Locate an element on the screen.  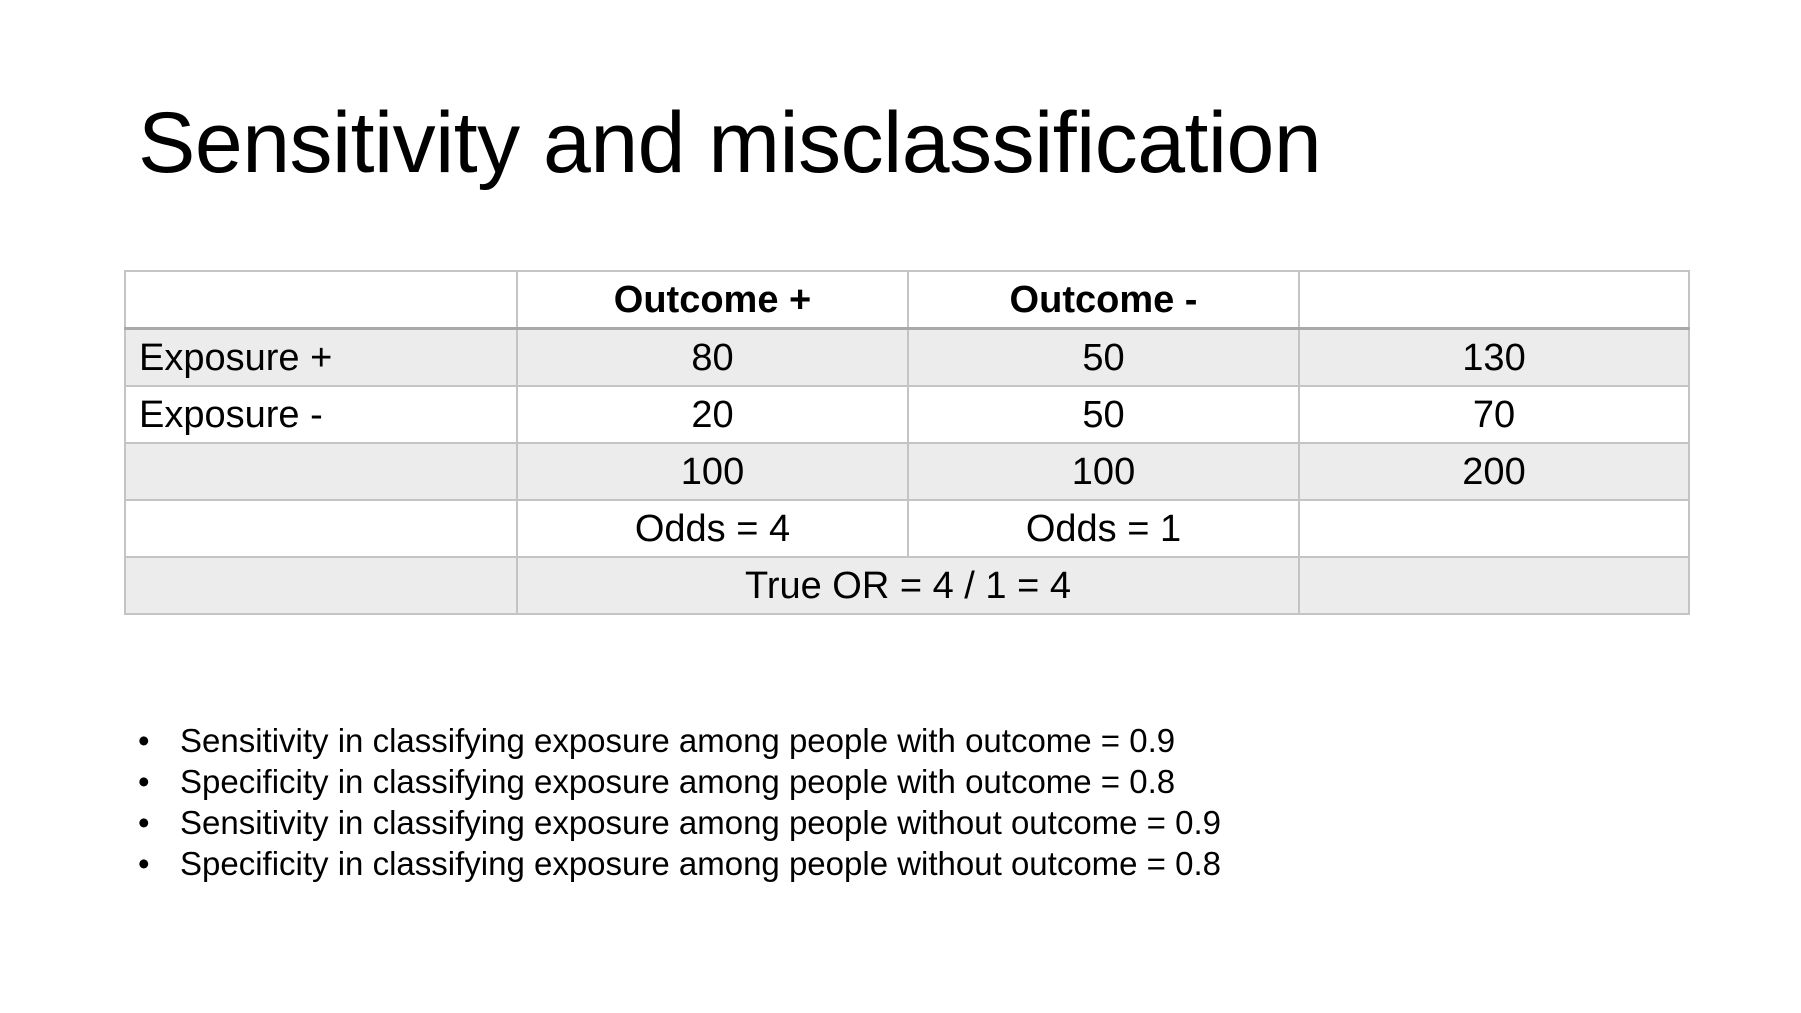
table-row-totals: 100 100 200 is located at coordinates (907, 471).